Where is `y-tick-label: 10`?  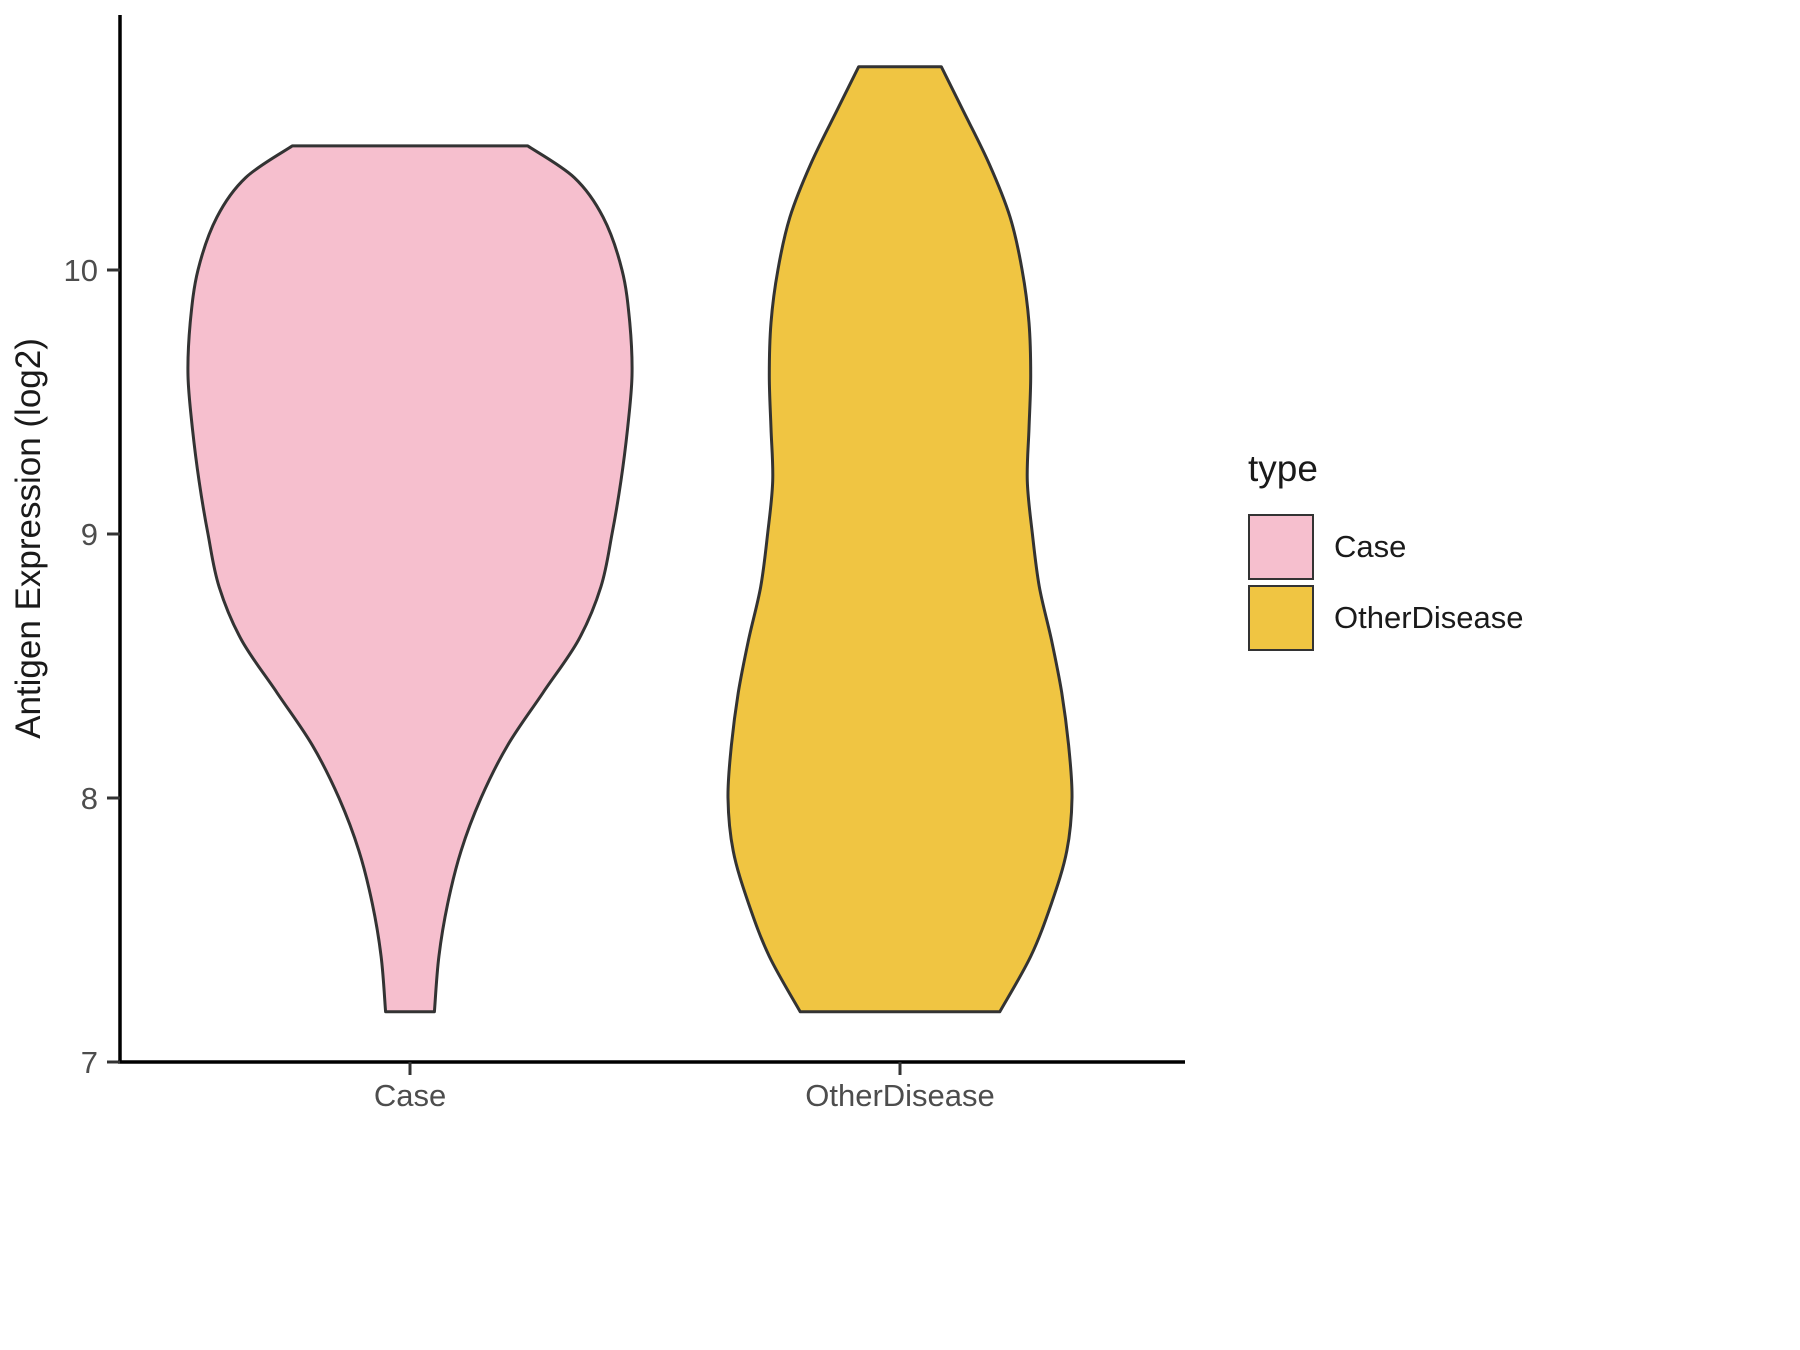
y-tick-label: 10 is located at coordinates (81, 270).